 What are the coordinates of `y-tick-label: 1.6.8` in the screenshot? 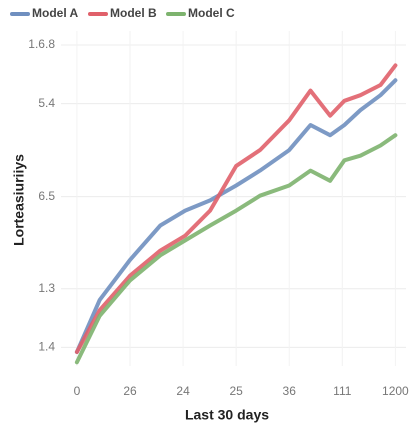 It's located at (41, 44).